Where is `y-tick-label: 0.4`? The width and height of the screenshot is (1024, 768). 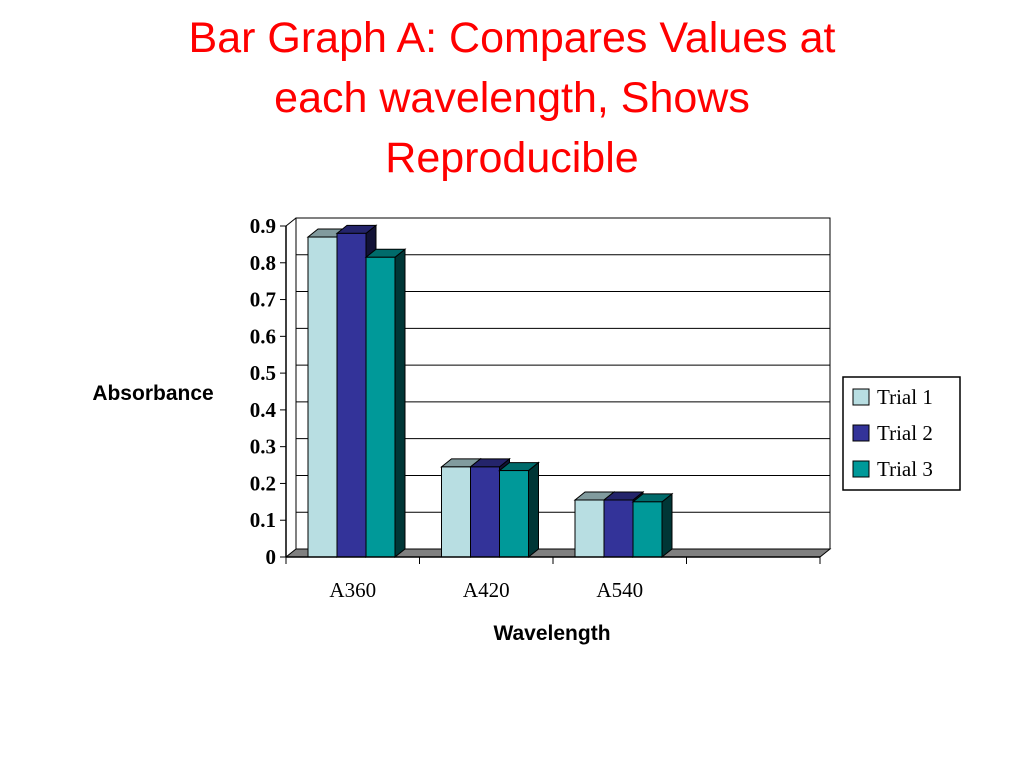 y-tick-label: 0.4 is located at coordinates (263, 410).